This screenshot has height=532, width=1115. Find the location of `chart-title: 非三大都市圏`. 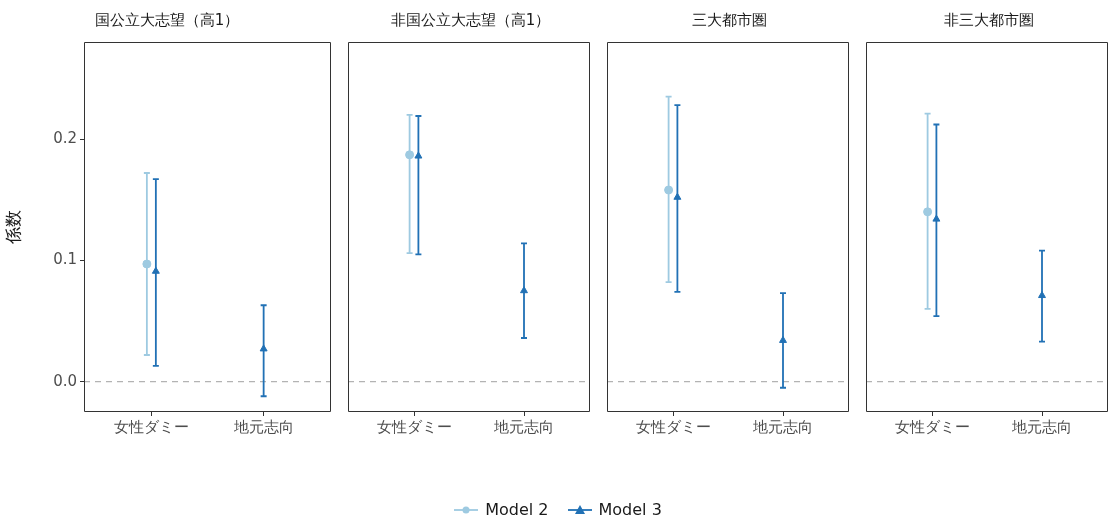

chart-title: 非三大都市圏 is located at coordinates (988, 19).